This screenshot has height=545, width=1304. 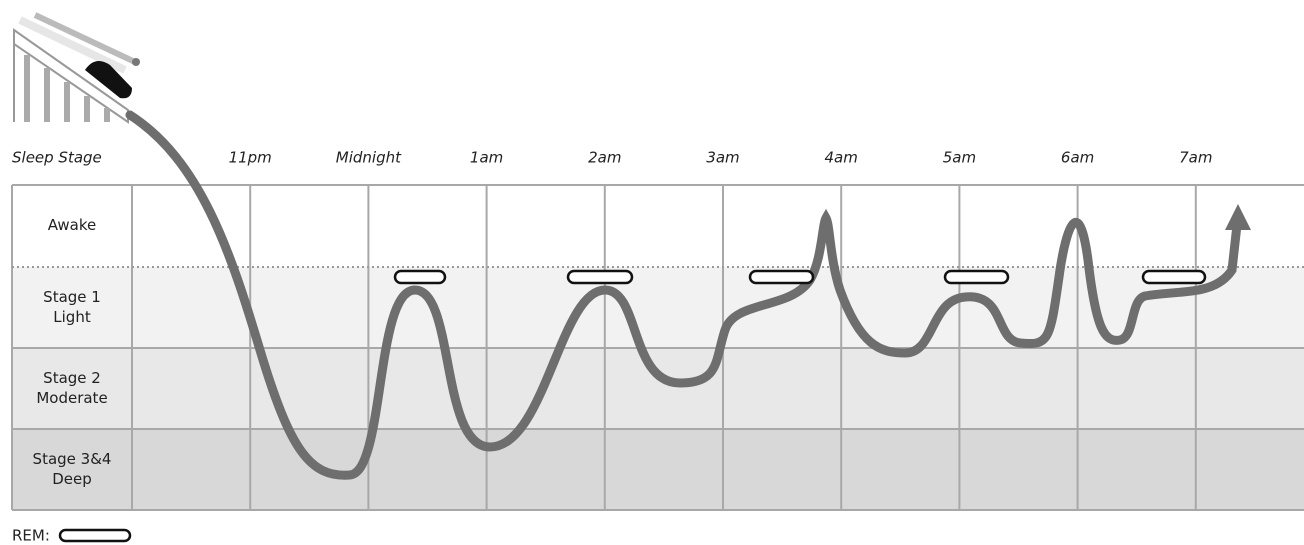 What do you see at coordinates (369, 158) in the screenshot?
I see `time-label: Midnight` at bounding box center [369, 158].